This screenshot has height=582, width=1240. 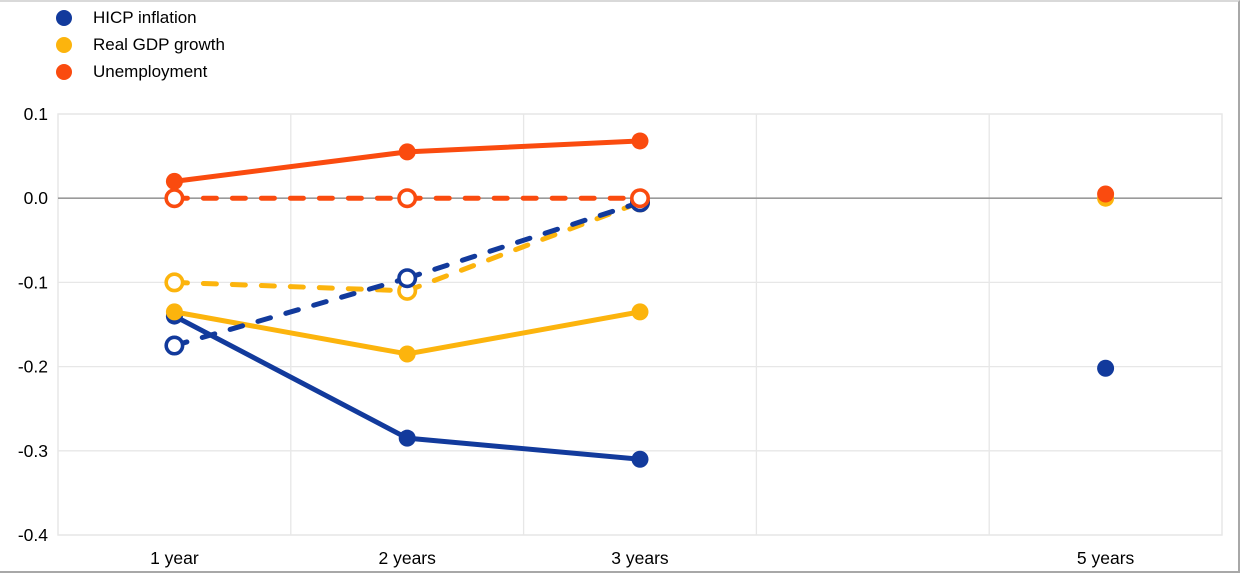 I want to click on data-point-real-gdp-growth-dashed, so click(x=174, y=282).